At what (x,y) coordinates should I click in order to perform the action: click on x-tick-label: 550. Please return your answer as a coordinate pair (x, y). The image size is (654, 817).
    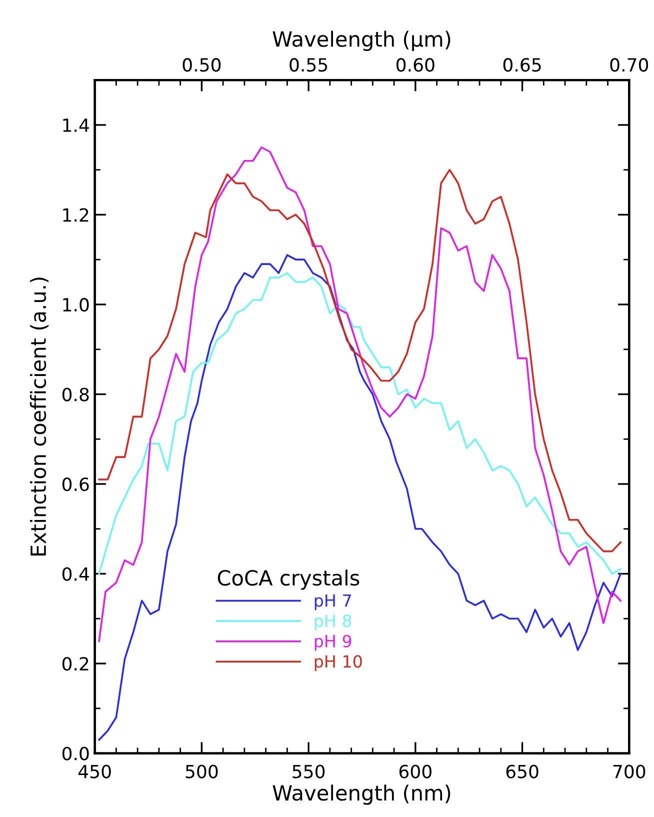
    Looking at the image, I should click on (308, 771).